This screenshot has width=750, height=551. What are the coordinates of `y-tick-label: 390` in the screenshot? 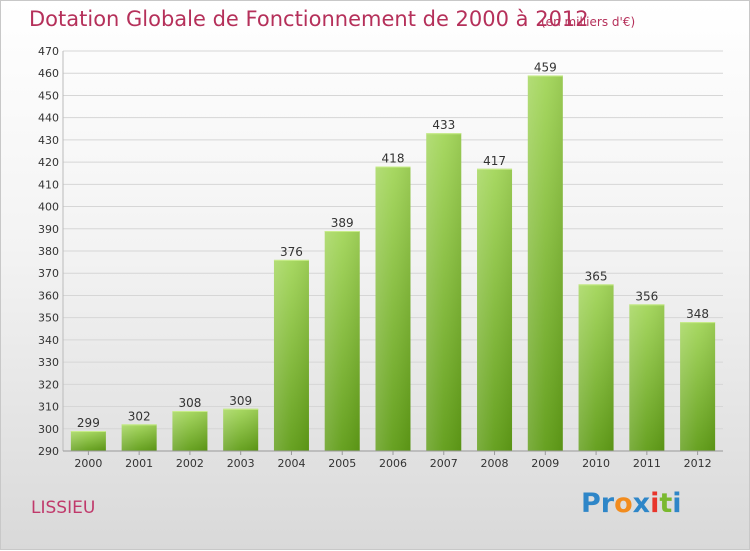 It's located at (48, 229).